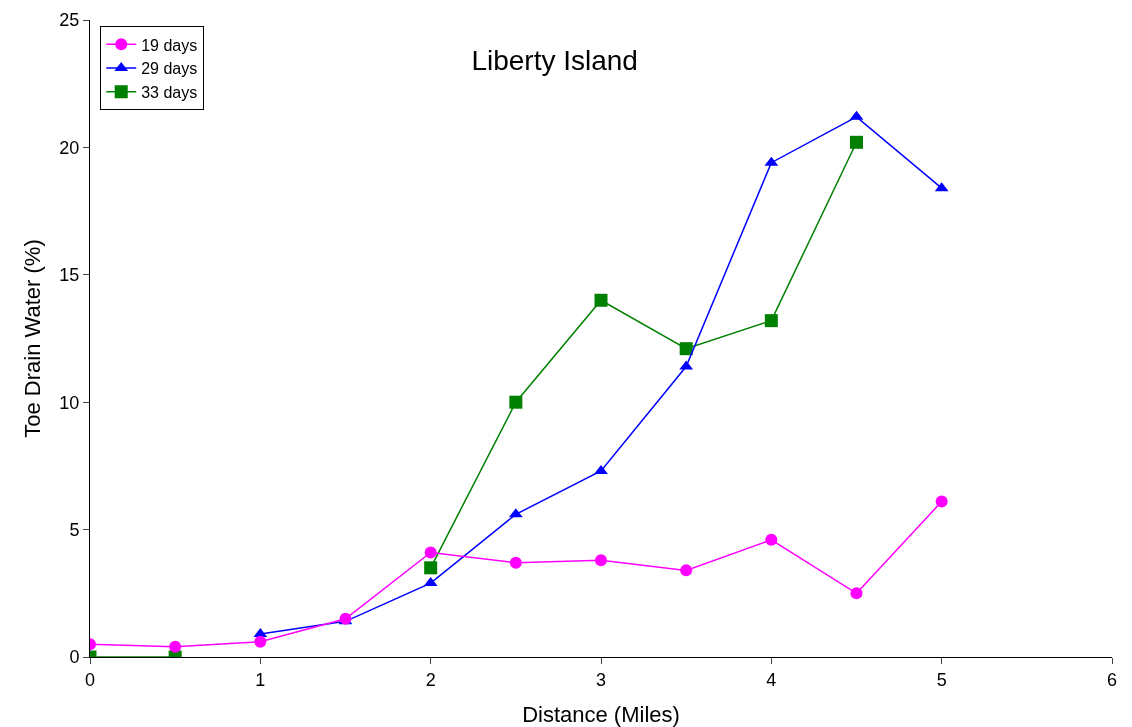 Image resolution: width=1132 pixels, height=727 pixels. I want to click on legend-label: 29 days, so click(169, 69).